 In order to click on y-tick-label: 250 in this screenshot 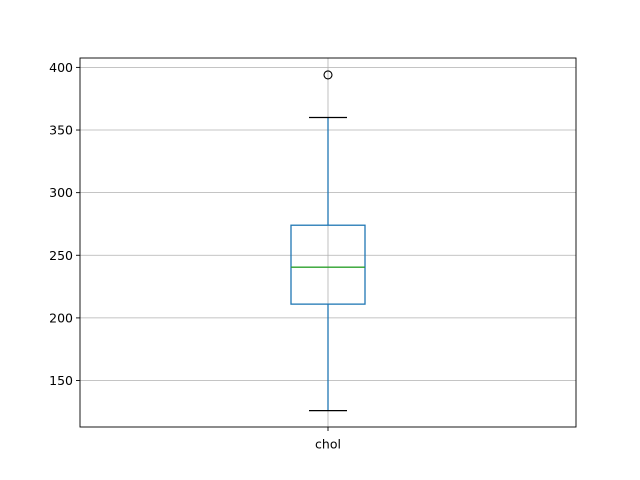, I will do `click(61, 255)`.